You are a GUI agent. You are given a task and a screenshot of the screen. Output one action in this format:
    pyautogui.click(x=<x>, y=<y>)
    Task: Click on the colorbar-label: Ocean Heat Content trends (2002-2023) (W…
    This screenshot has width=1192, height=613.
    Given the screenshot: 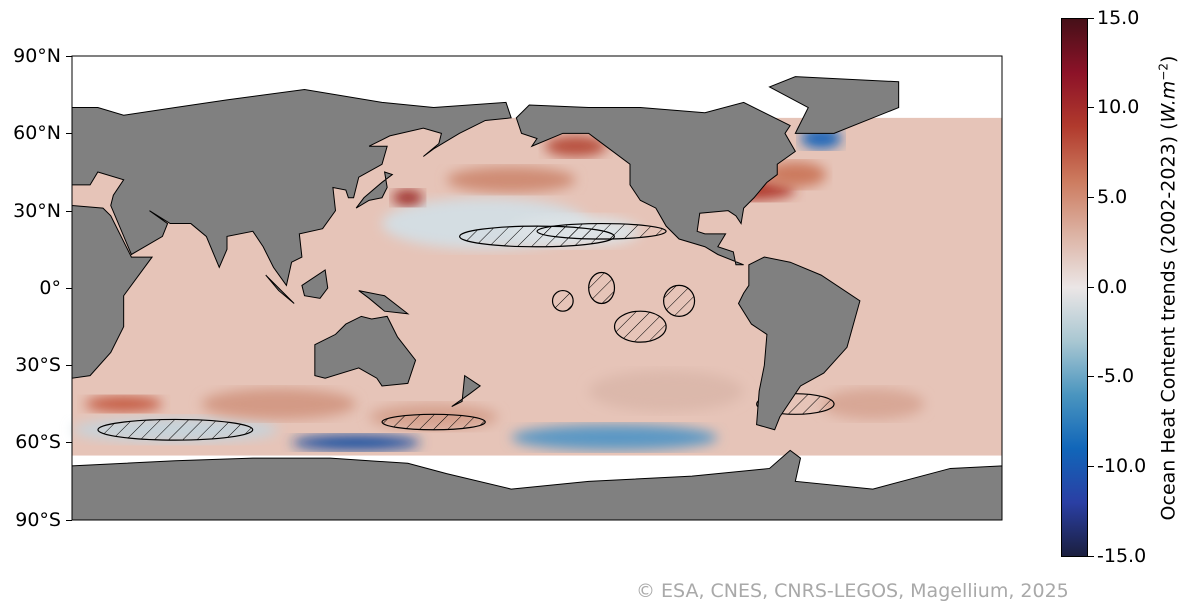 What is the action you would take?
    pyautogui.click(x=1167, y=288)
    